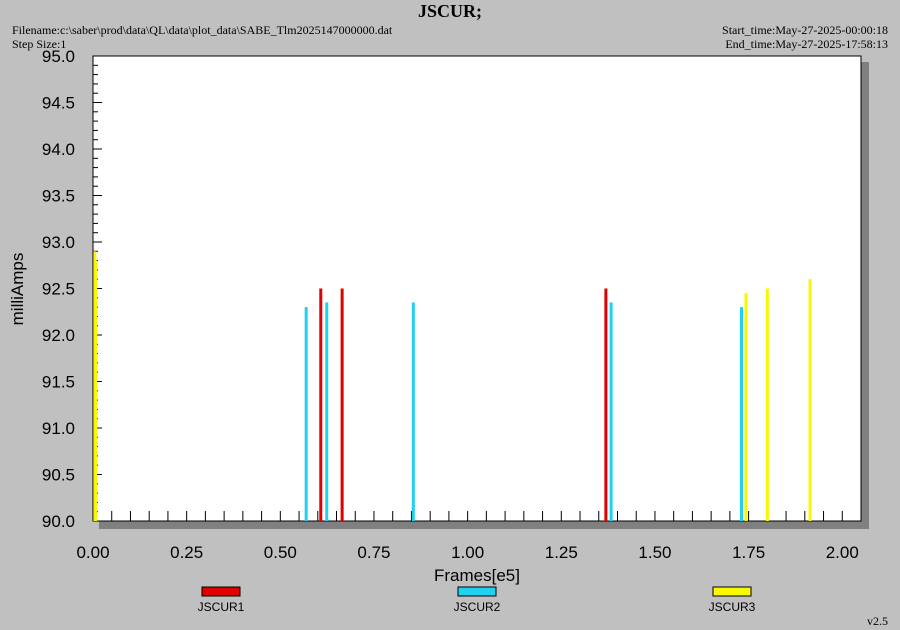 This screenshot has height=630, width=900. I want to click on y-tick-label: 93.5, so click(58, 196).